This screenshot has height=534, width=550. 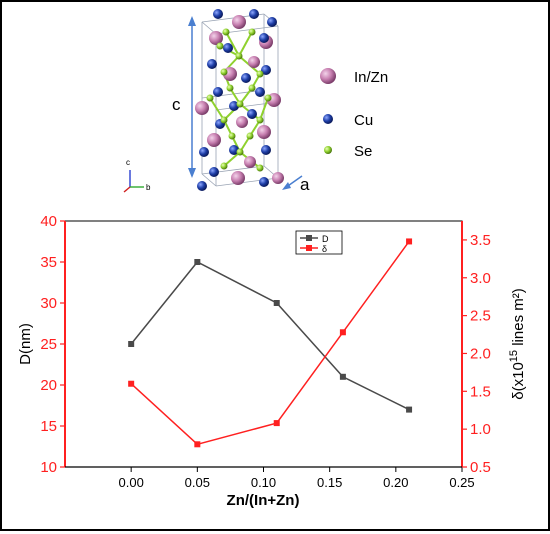 What do you see at coordinates (48, 262) in the screenshot?
I see `left-tick-label: 35` at bounding box center [48, 262].